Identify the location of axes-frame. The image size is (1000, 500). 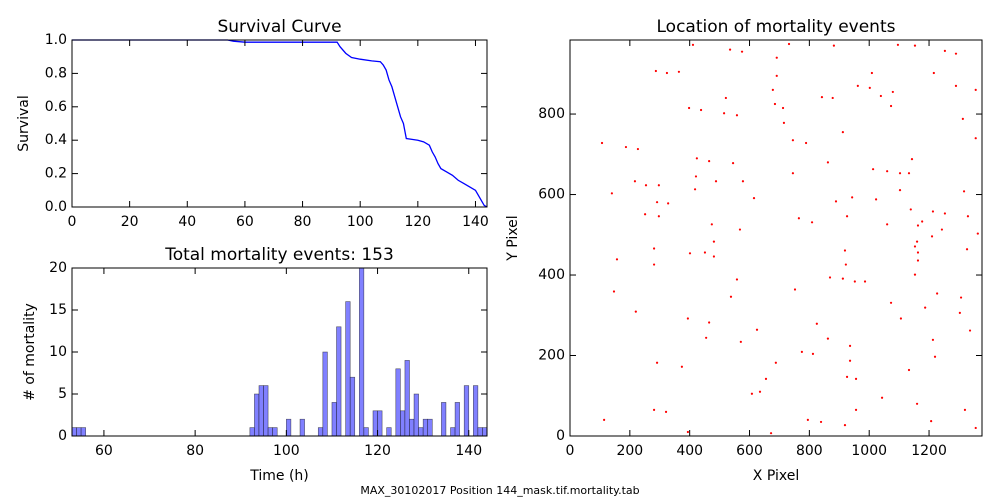
(279, 123).